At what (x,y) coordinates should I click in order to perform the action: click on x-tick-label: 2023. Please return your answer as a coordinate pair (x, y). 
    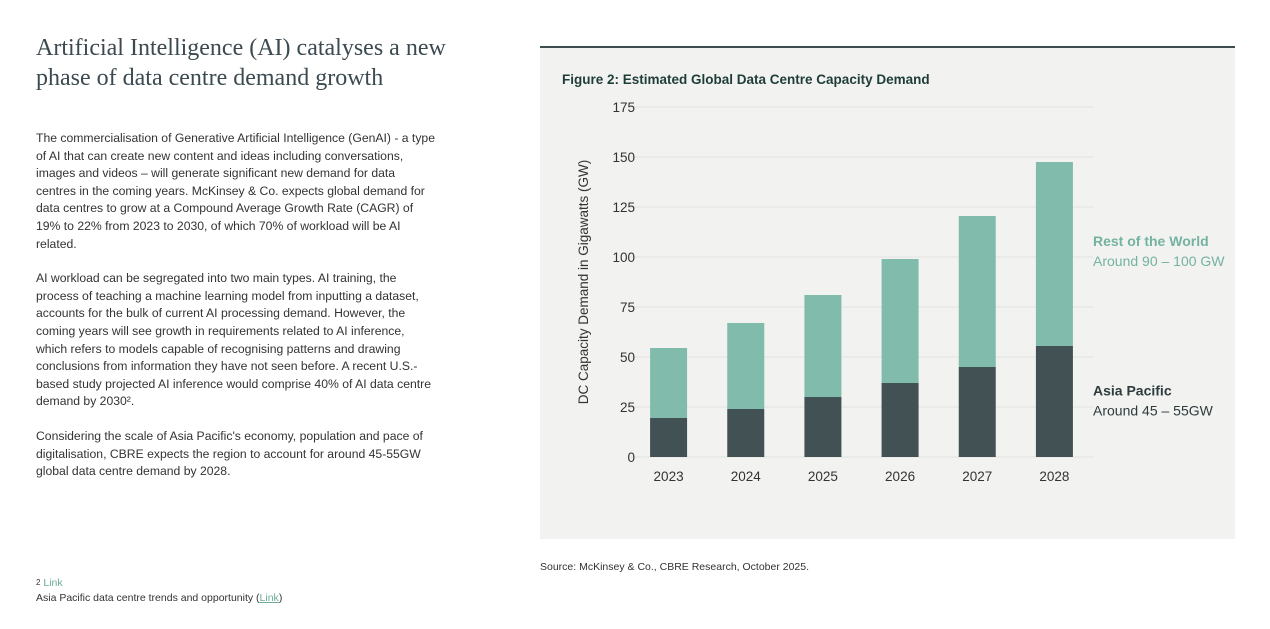
    Looking at the image, I should click on (669, 476).